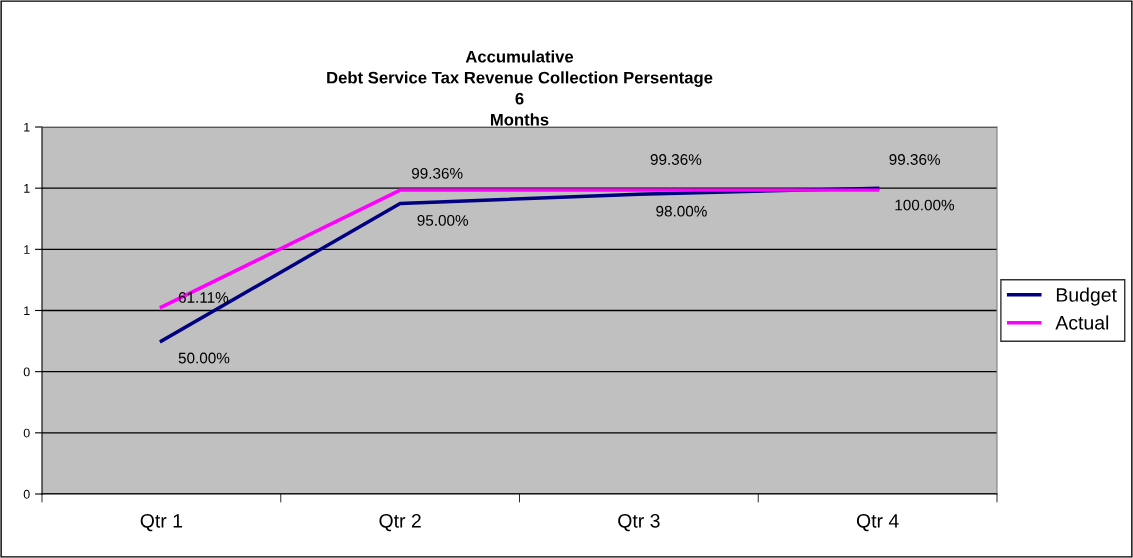 Image resolution: width=1133 pixels, height=558 pixels. Describe the element at coordinates (639, 522) in the screenshot. I see `x-tick-label: Qtr 3` at that location.